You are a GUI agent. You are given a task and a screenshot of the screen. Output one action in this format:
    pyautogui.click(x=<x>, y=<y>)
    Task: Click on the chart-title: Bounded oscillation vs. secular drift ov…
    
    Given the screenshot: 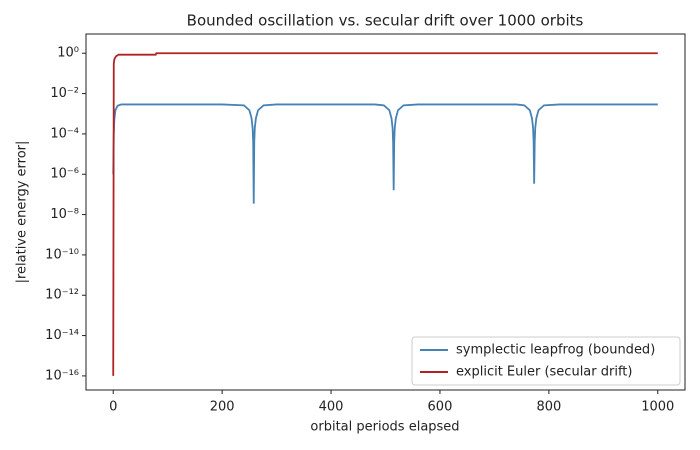 What is the action you would take?
    pyautogui.click(x=385, y=21)
    